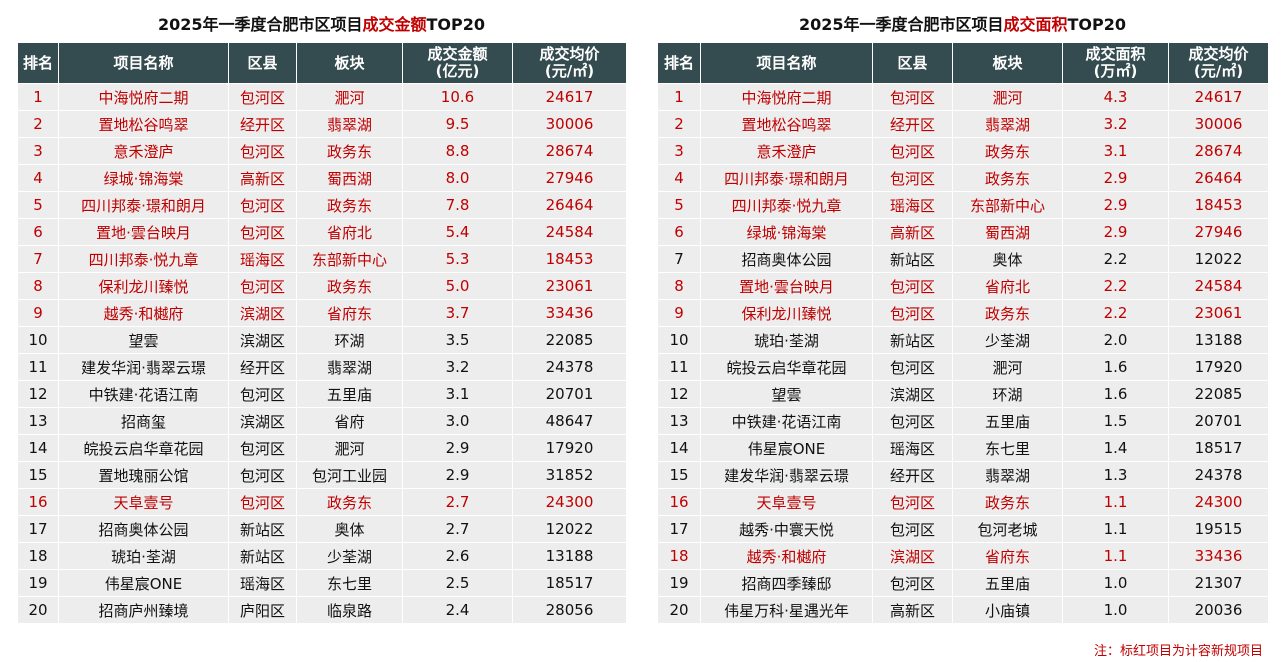  Describe the element at coordinates (786, 97) in the screenshot. I see `cell: 中海悦府二期` at that location.